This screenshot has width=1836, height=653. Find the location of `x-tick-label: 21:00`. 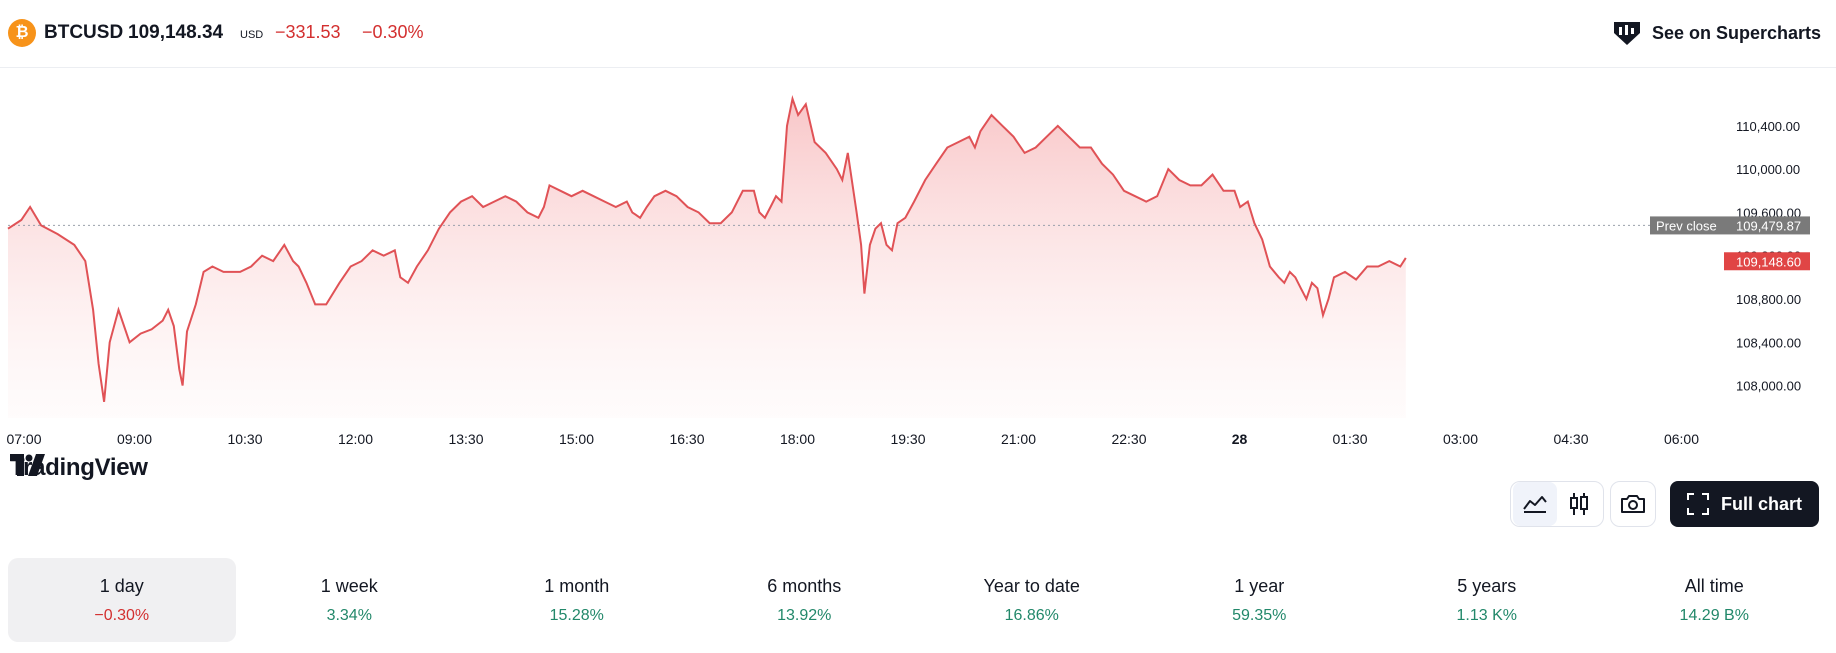

x-tick-label: 21:00 is located at coordinates (1018, 439).